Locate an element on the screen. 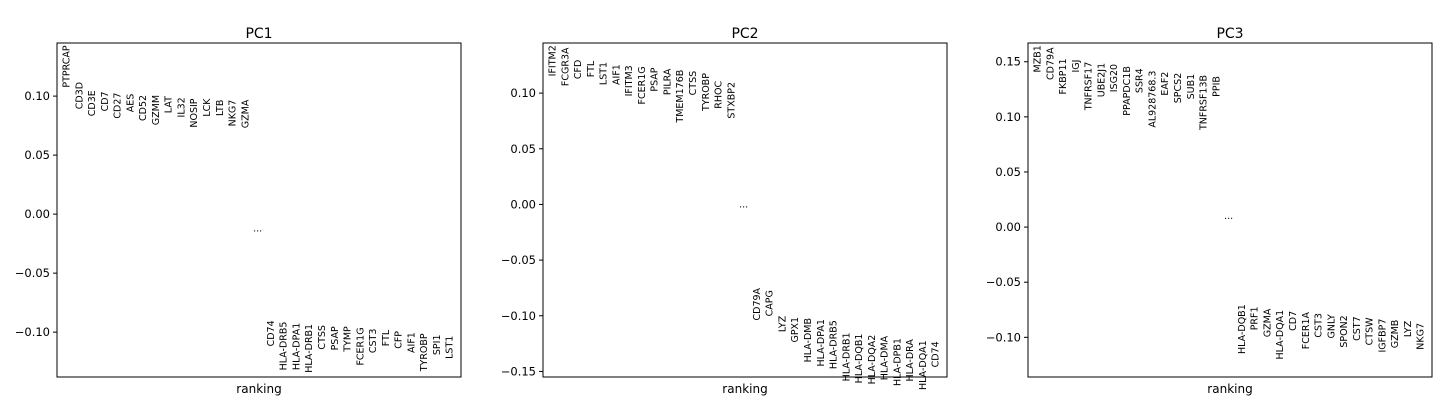  gene-label: IGFBP7 is located at coordinates (1382, 336).